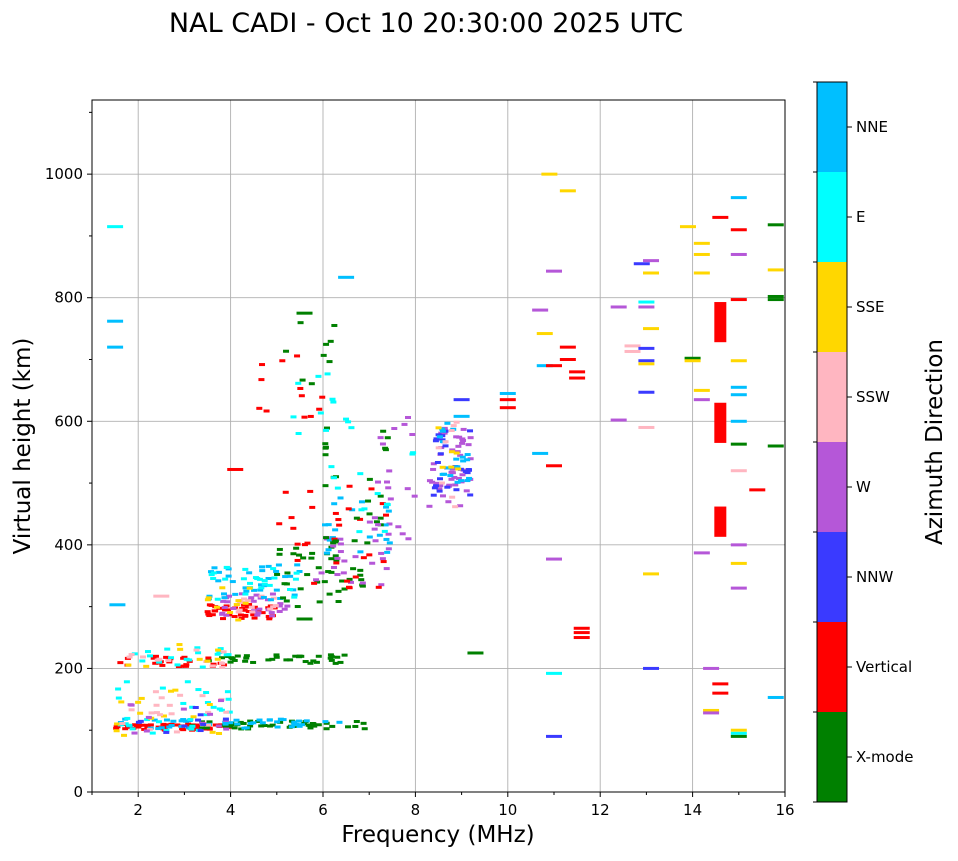  Describe the element at coordinates (832, 127) in the screenshot. I see `colorbar-segment` at that location.